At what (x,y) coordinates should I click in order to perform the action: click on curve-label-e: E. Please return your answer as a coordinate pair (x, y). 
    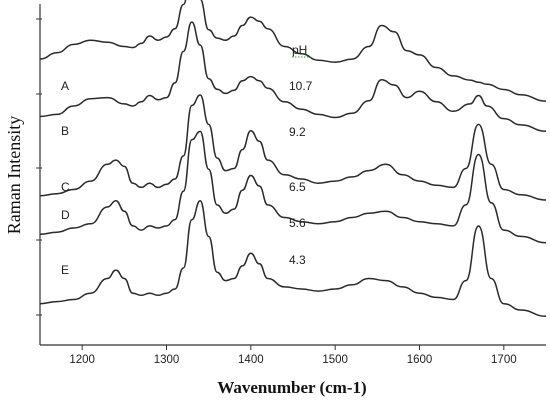
    Looking at the image, I should click on (65, 270).